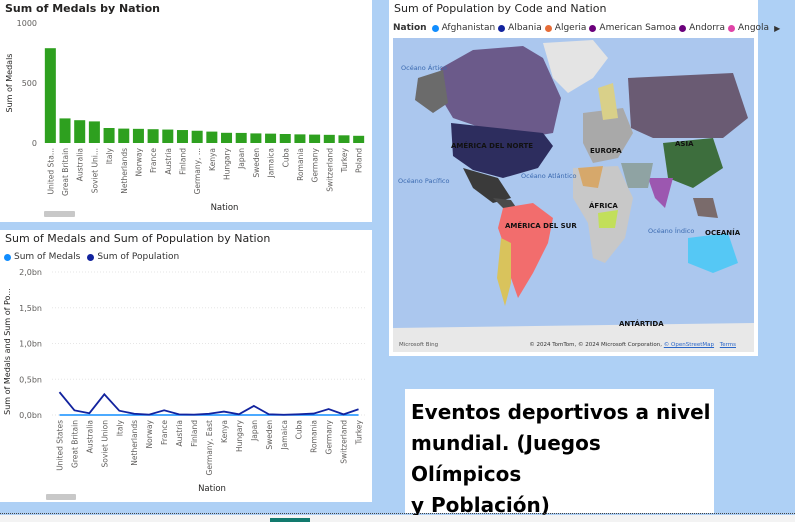  What do you see at coordinates (300, 138) in the screenshot?
I see `bar-romania` at bounding box center [300, 138].